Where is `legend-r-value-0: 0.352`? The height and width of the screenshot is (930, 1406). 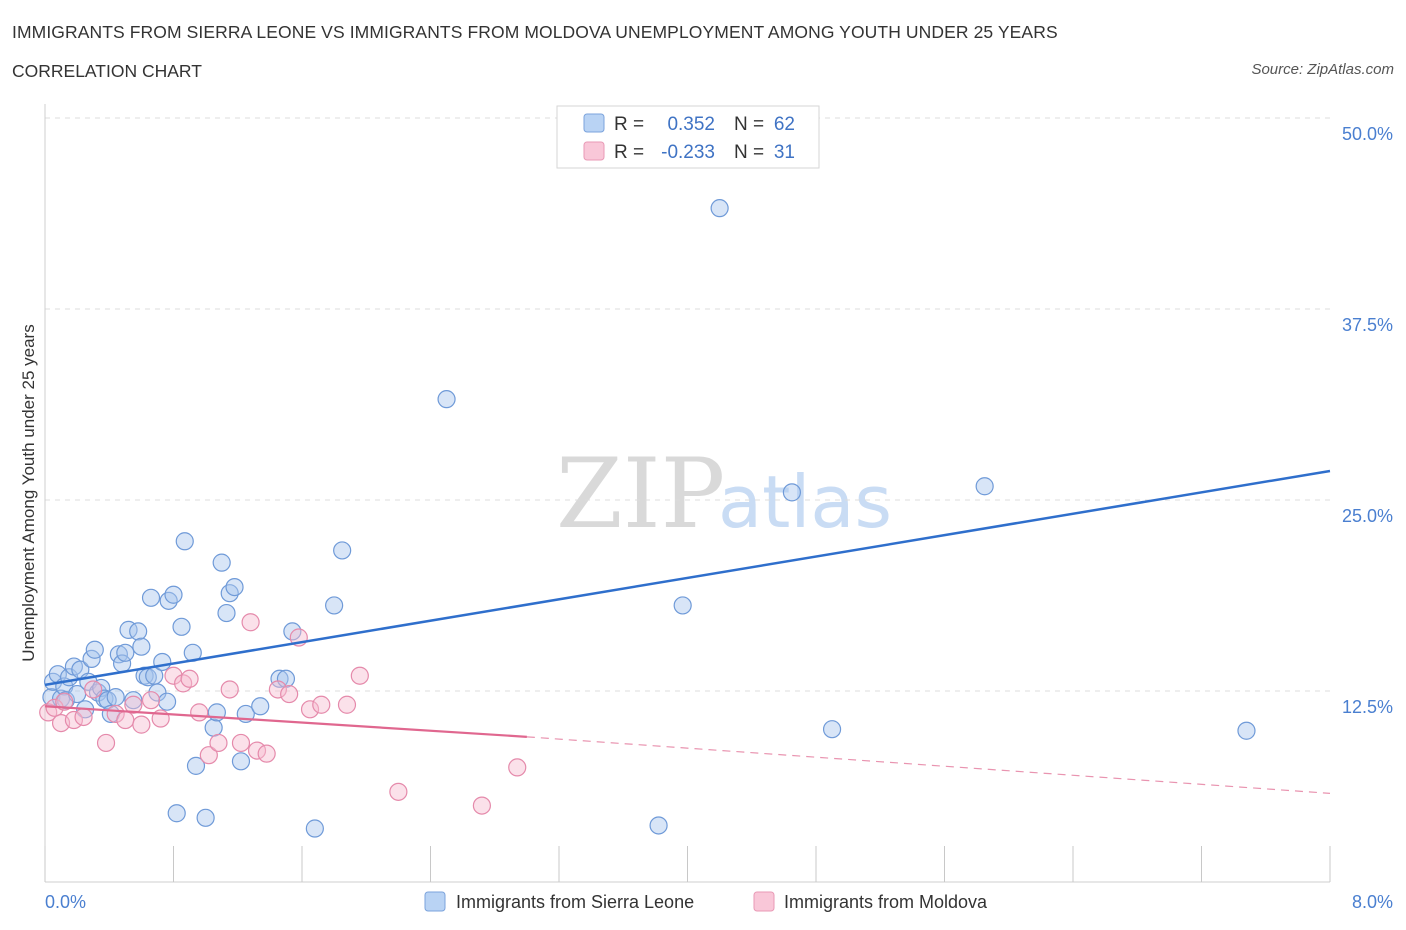 legend-r-value-0: 0.352 is located at coordinates (691, 124).